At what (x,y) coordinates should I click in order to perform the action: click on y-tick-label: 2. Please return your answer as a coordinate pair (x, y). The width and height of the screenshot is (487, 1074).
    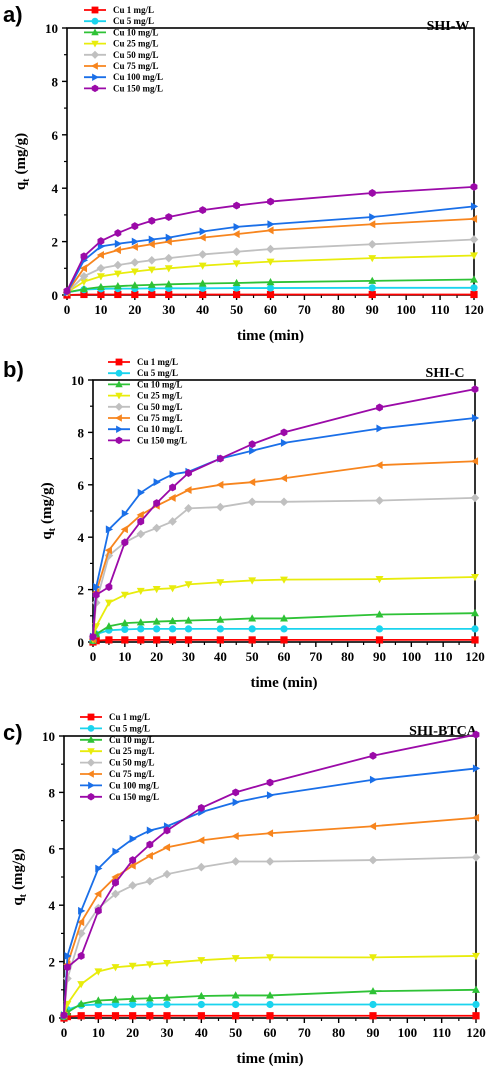
    Looking at the image, I should click on (81, 590).